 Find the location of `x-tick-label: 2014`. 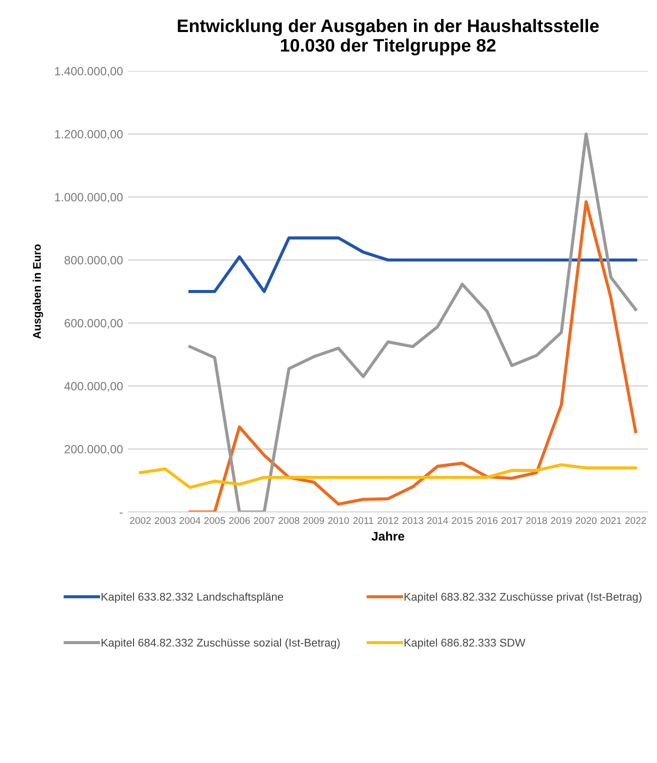

x-tick-label: 2014 is located at coordinates (437, 520).